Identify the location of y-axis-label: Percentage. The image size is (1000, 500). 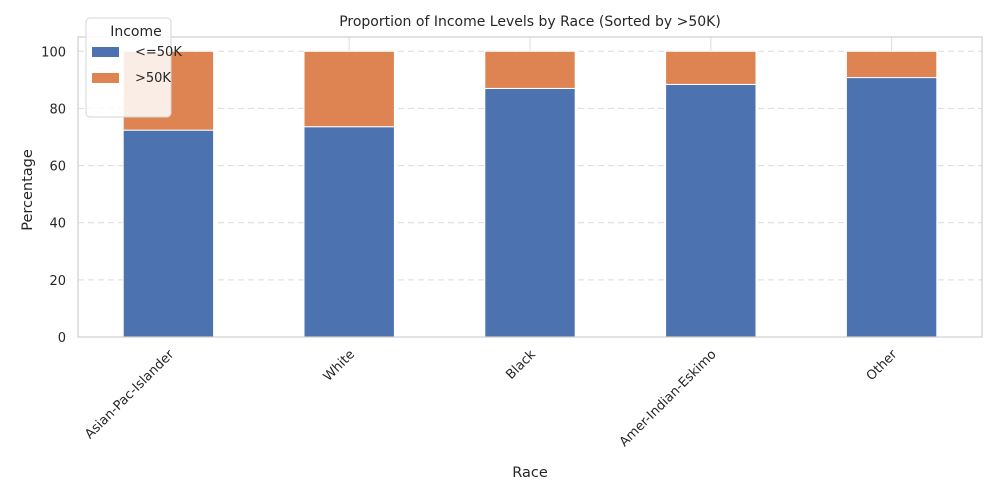
(28, 190).